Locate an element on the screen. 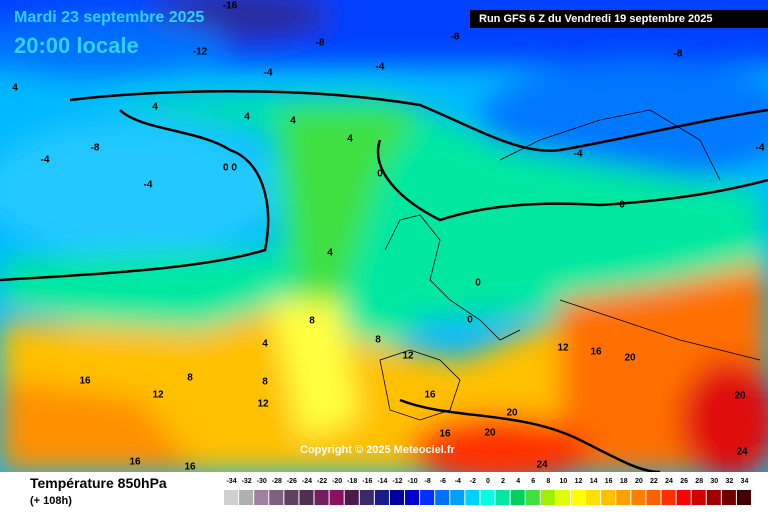 This screenshot has width=768, height=512. scale-label: 34 is located at coordinates (745, 481).